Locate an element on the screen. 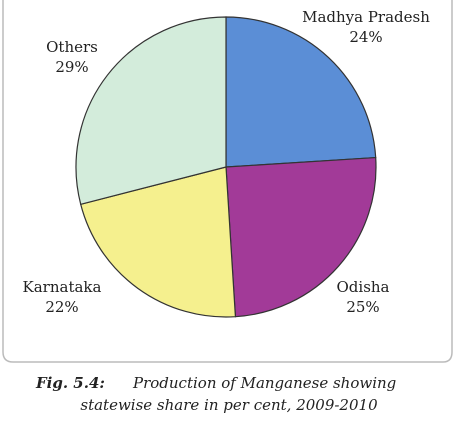 The image size is (457, 432). slice-value: 25% is located at coordinates (362, 307).